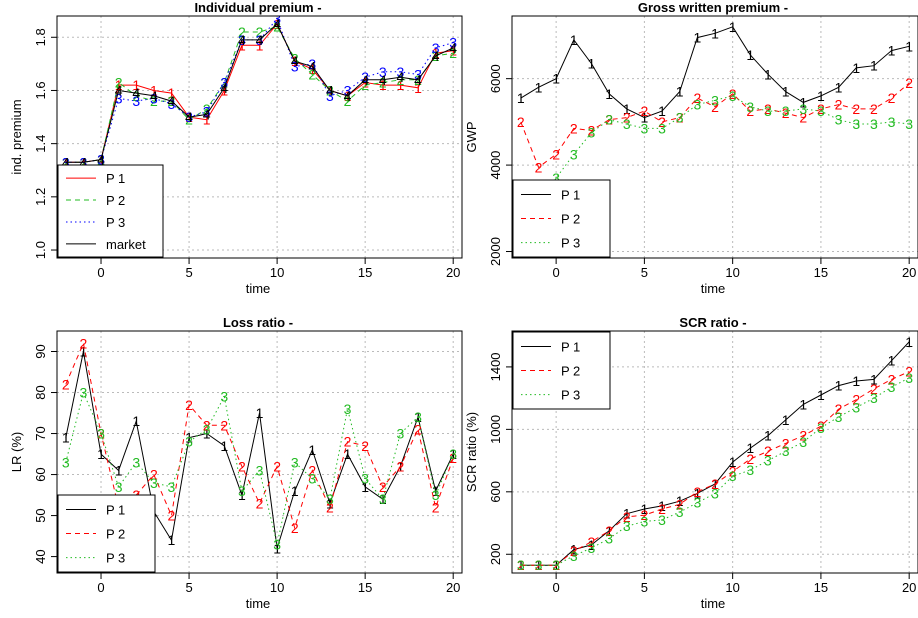 The width and height of the screenshot is (918, 618). What do you see at coordinates (40, 556) in the screenshot?
I see `y-tick-label: 40` at bounding box center [40, 556].